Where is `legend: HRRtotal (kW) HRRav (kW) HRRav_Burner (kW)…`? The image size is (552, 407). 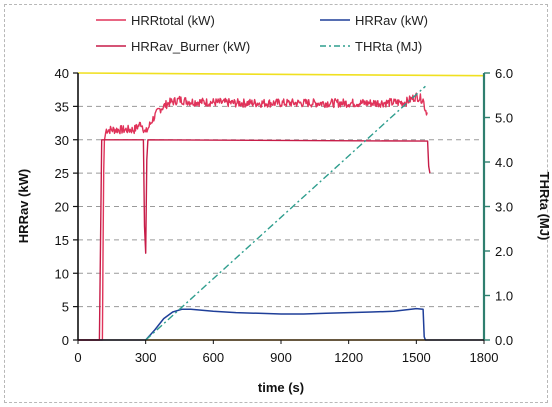
legend: HRRtotal (kW) HRRav (kW) HRRav_Burner (kW)… is located at coordinates (262, 33).